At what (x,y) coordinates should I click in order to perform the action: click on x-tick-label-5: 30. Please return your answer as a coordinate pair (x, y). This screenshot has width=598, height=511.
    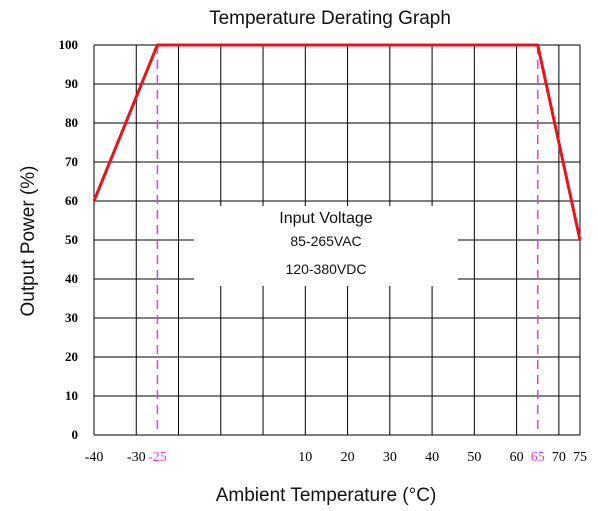
    Looking at the image, I should click on (390, 457).